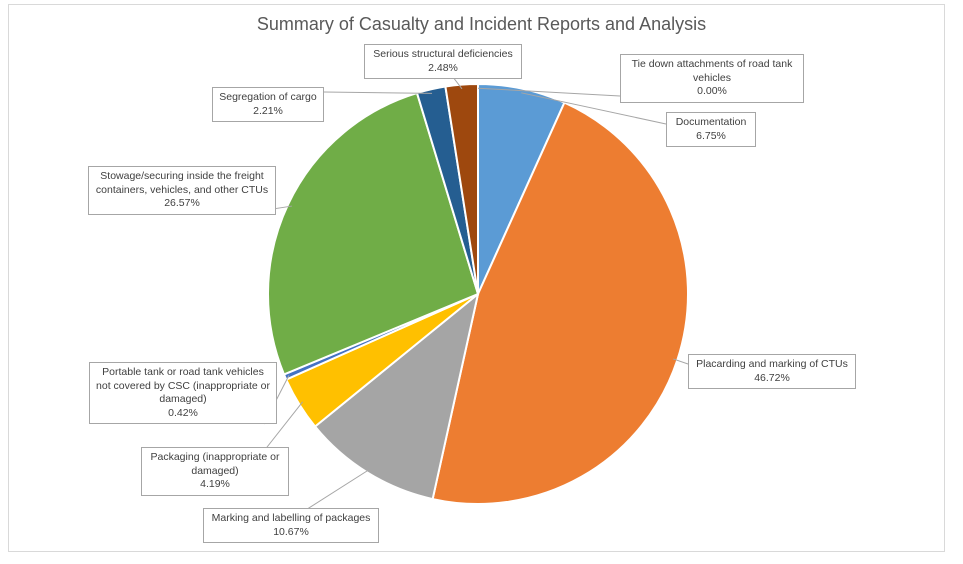 Image resolution: width=963 pixels, height=564 pixels. What do you see at coordinates (711, 129) in the screenshot?
I see `label-documentation: Documentation 6.75%` at bounding box center [711, 129].